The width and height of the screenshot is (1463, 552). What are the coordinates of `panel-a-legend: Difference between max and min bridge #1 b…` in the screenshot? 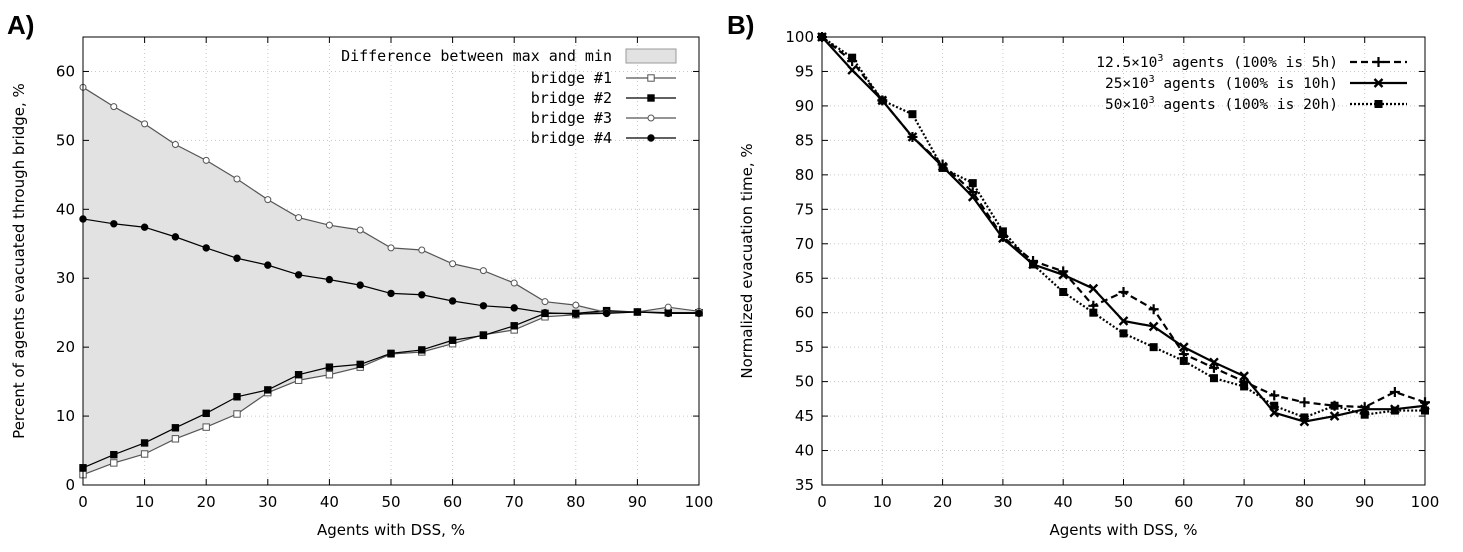 It's located at (509, 97).